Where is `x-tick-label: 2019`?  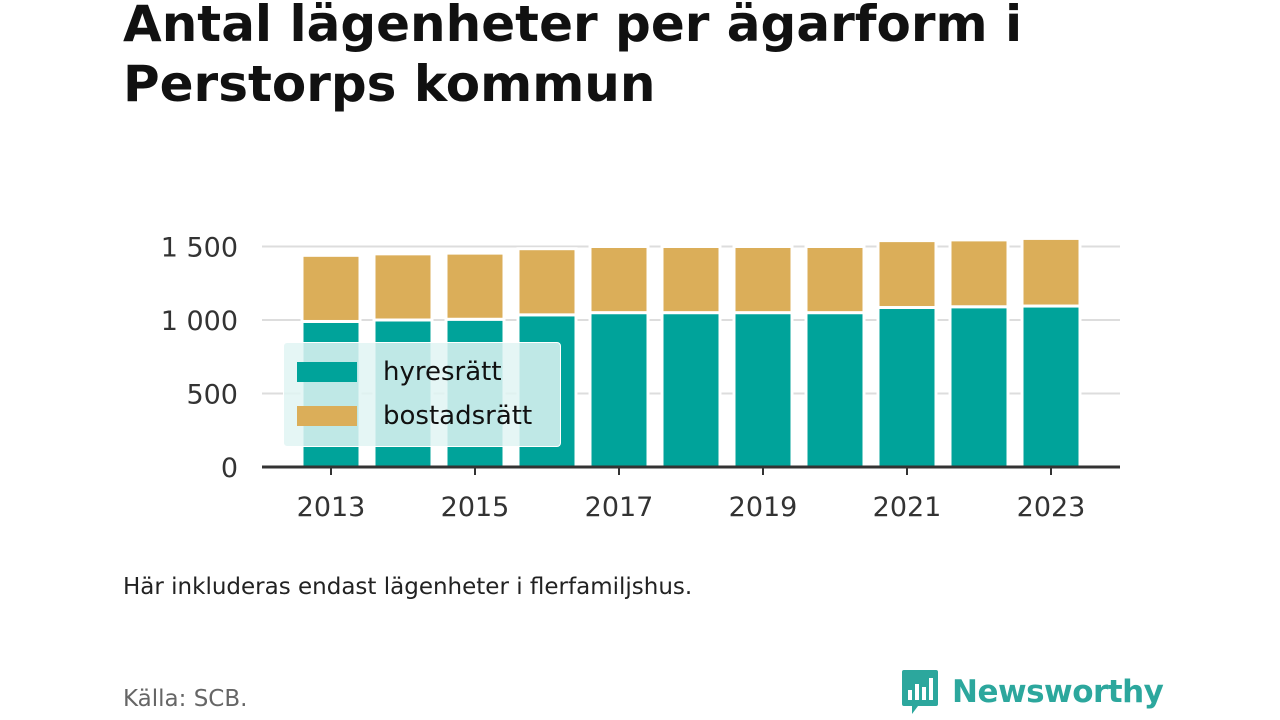 x-tick-label: 2019 is located at coordinates (763, 507).